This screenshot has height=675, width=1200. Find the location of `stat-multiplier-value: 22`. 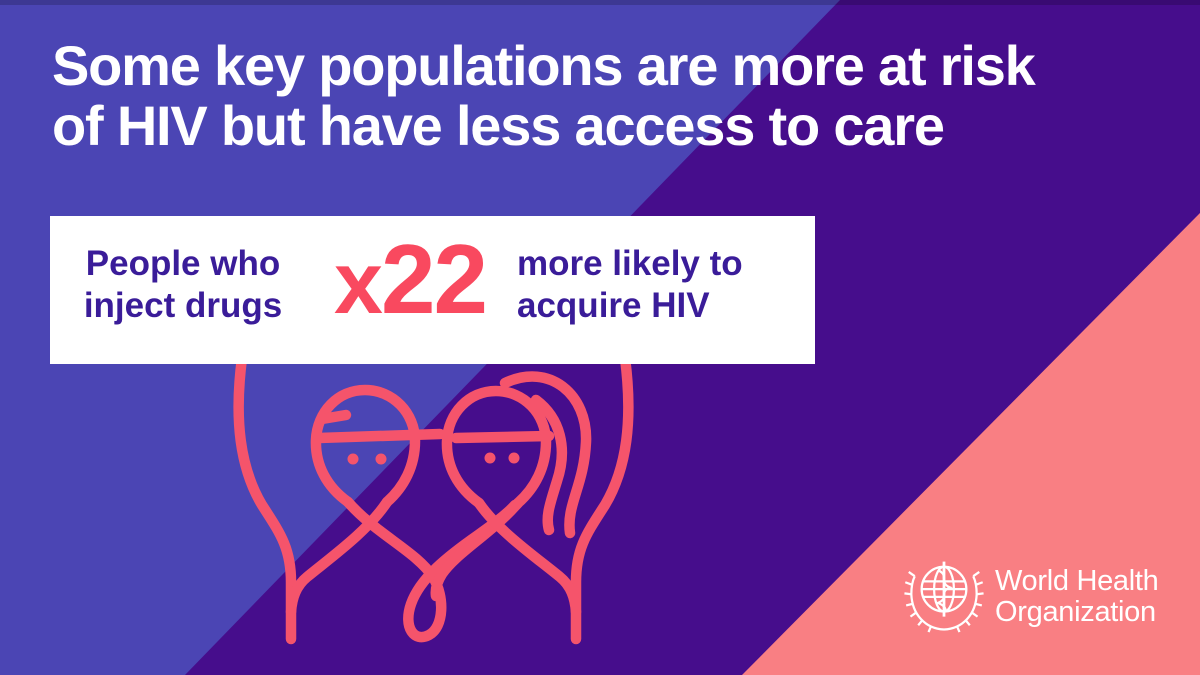

stat-multiplier-value: 22 is located at coordinates (434, 279).